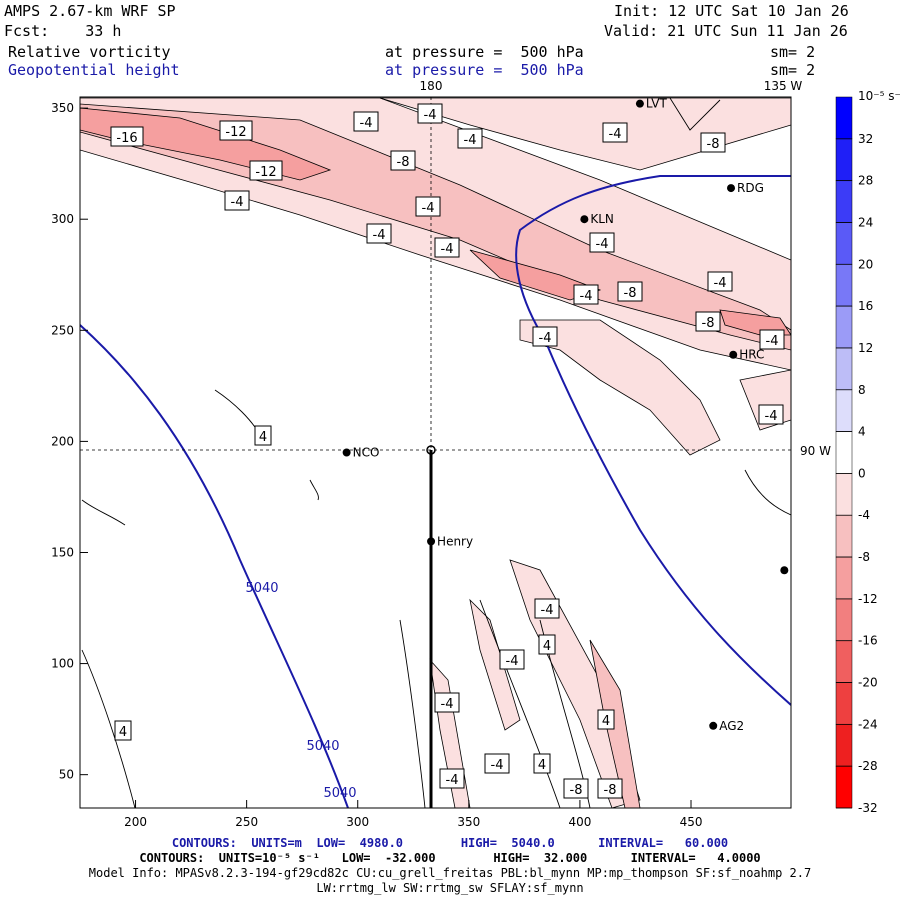  What do you see at coordinates (620, 387) in the screenshot?
I see `vort-patch-right` at bounding box center [620, 387].